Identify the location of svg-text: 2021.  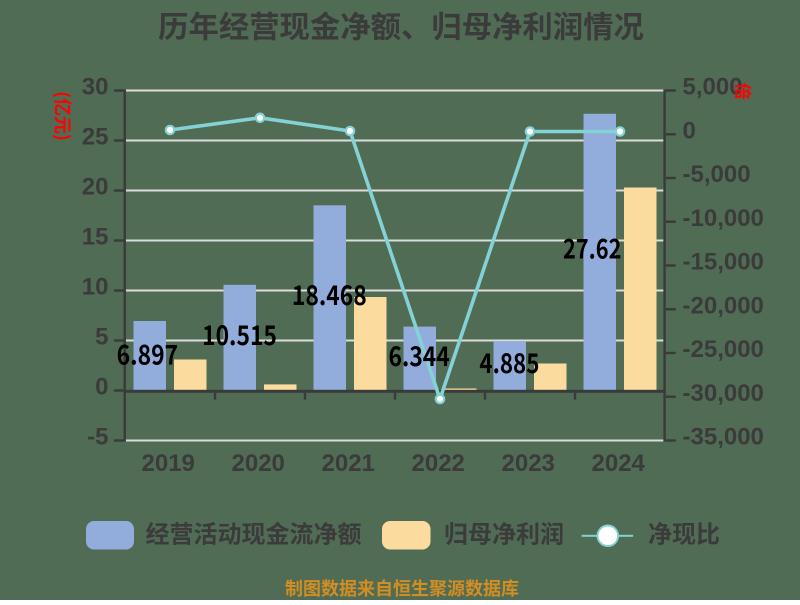
(348, 463).